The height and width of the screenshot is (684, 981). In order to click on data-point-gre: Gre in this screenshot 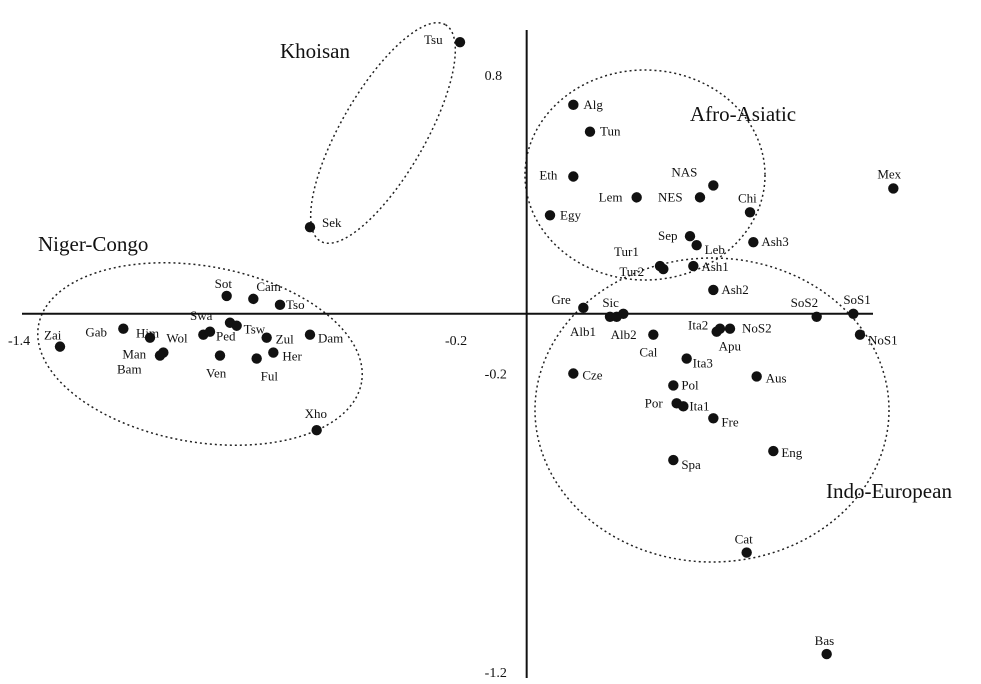, I will do `click(570, 303)`.